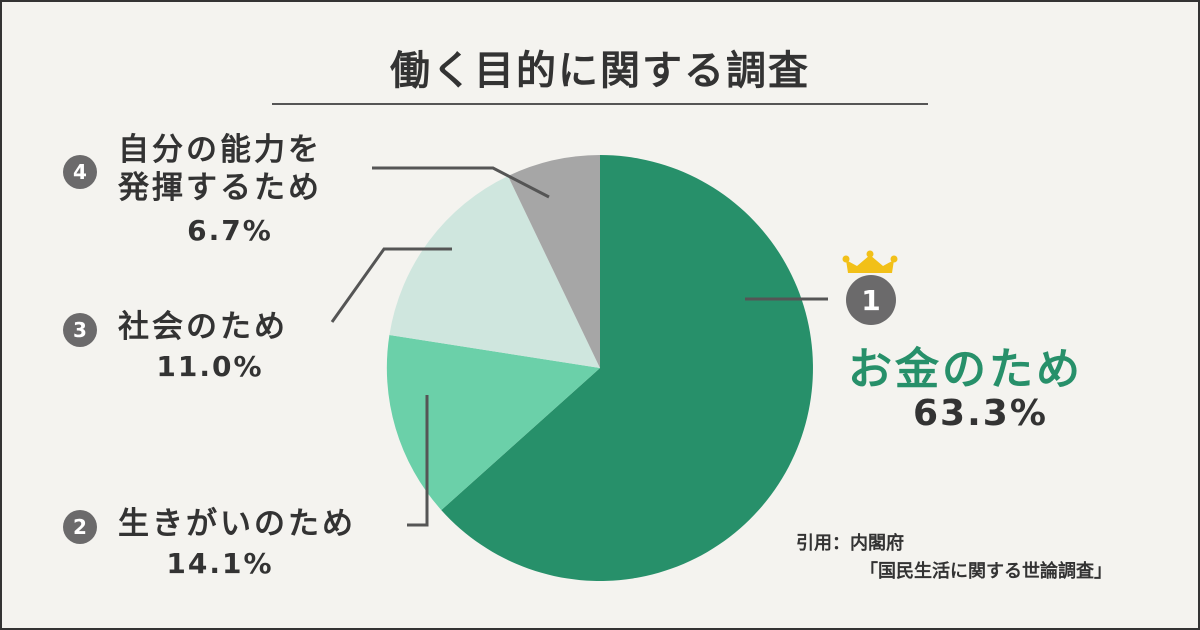 This screenshot has height=630, width=1200. I want to click on label-purpose: 生きがいのため, so click(237, 524).